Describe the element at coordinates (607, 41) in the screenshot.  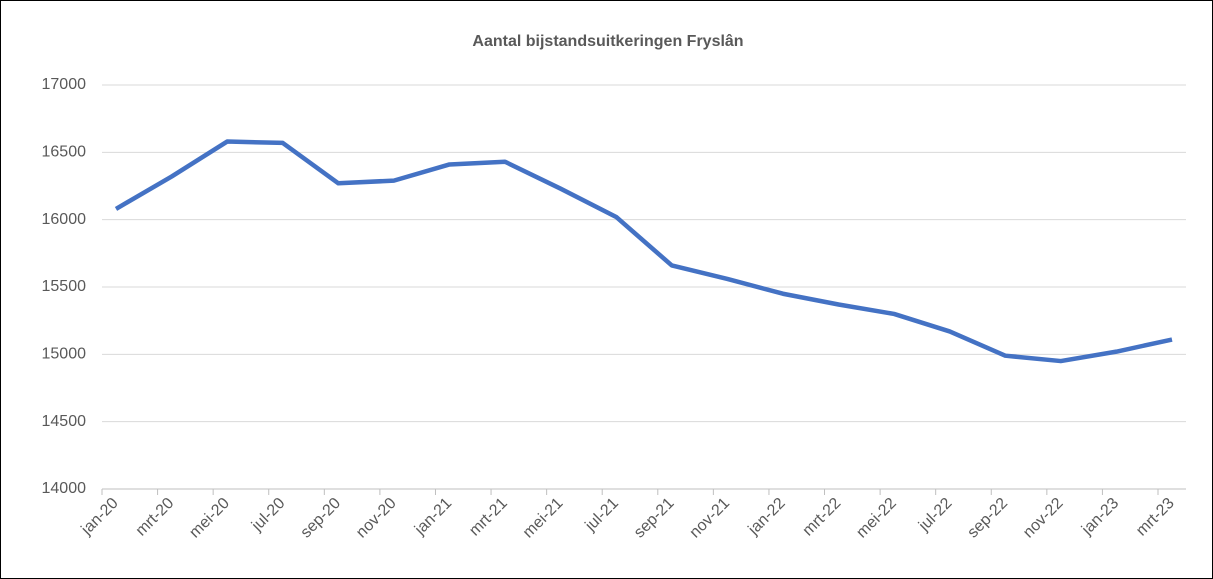
I see `chart-title: Aantal bijstandsuitkeringen Fryslân` at that location.